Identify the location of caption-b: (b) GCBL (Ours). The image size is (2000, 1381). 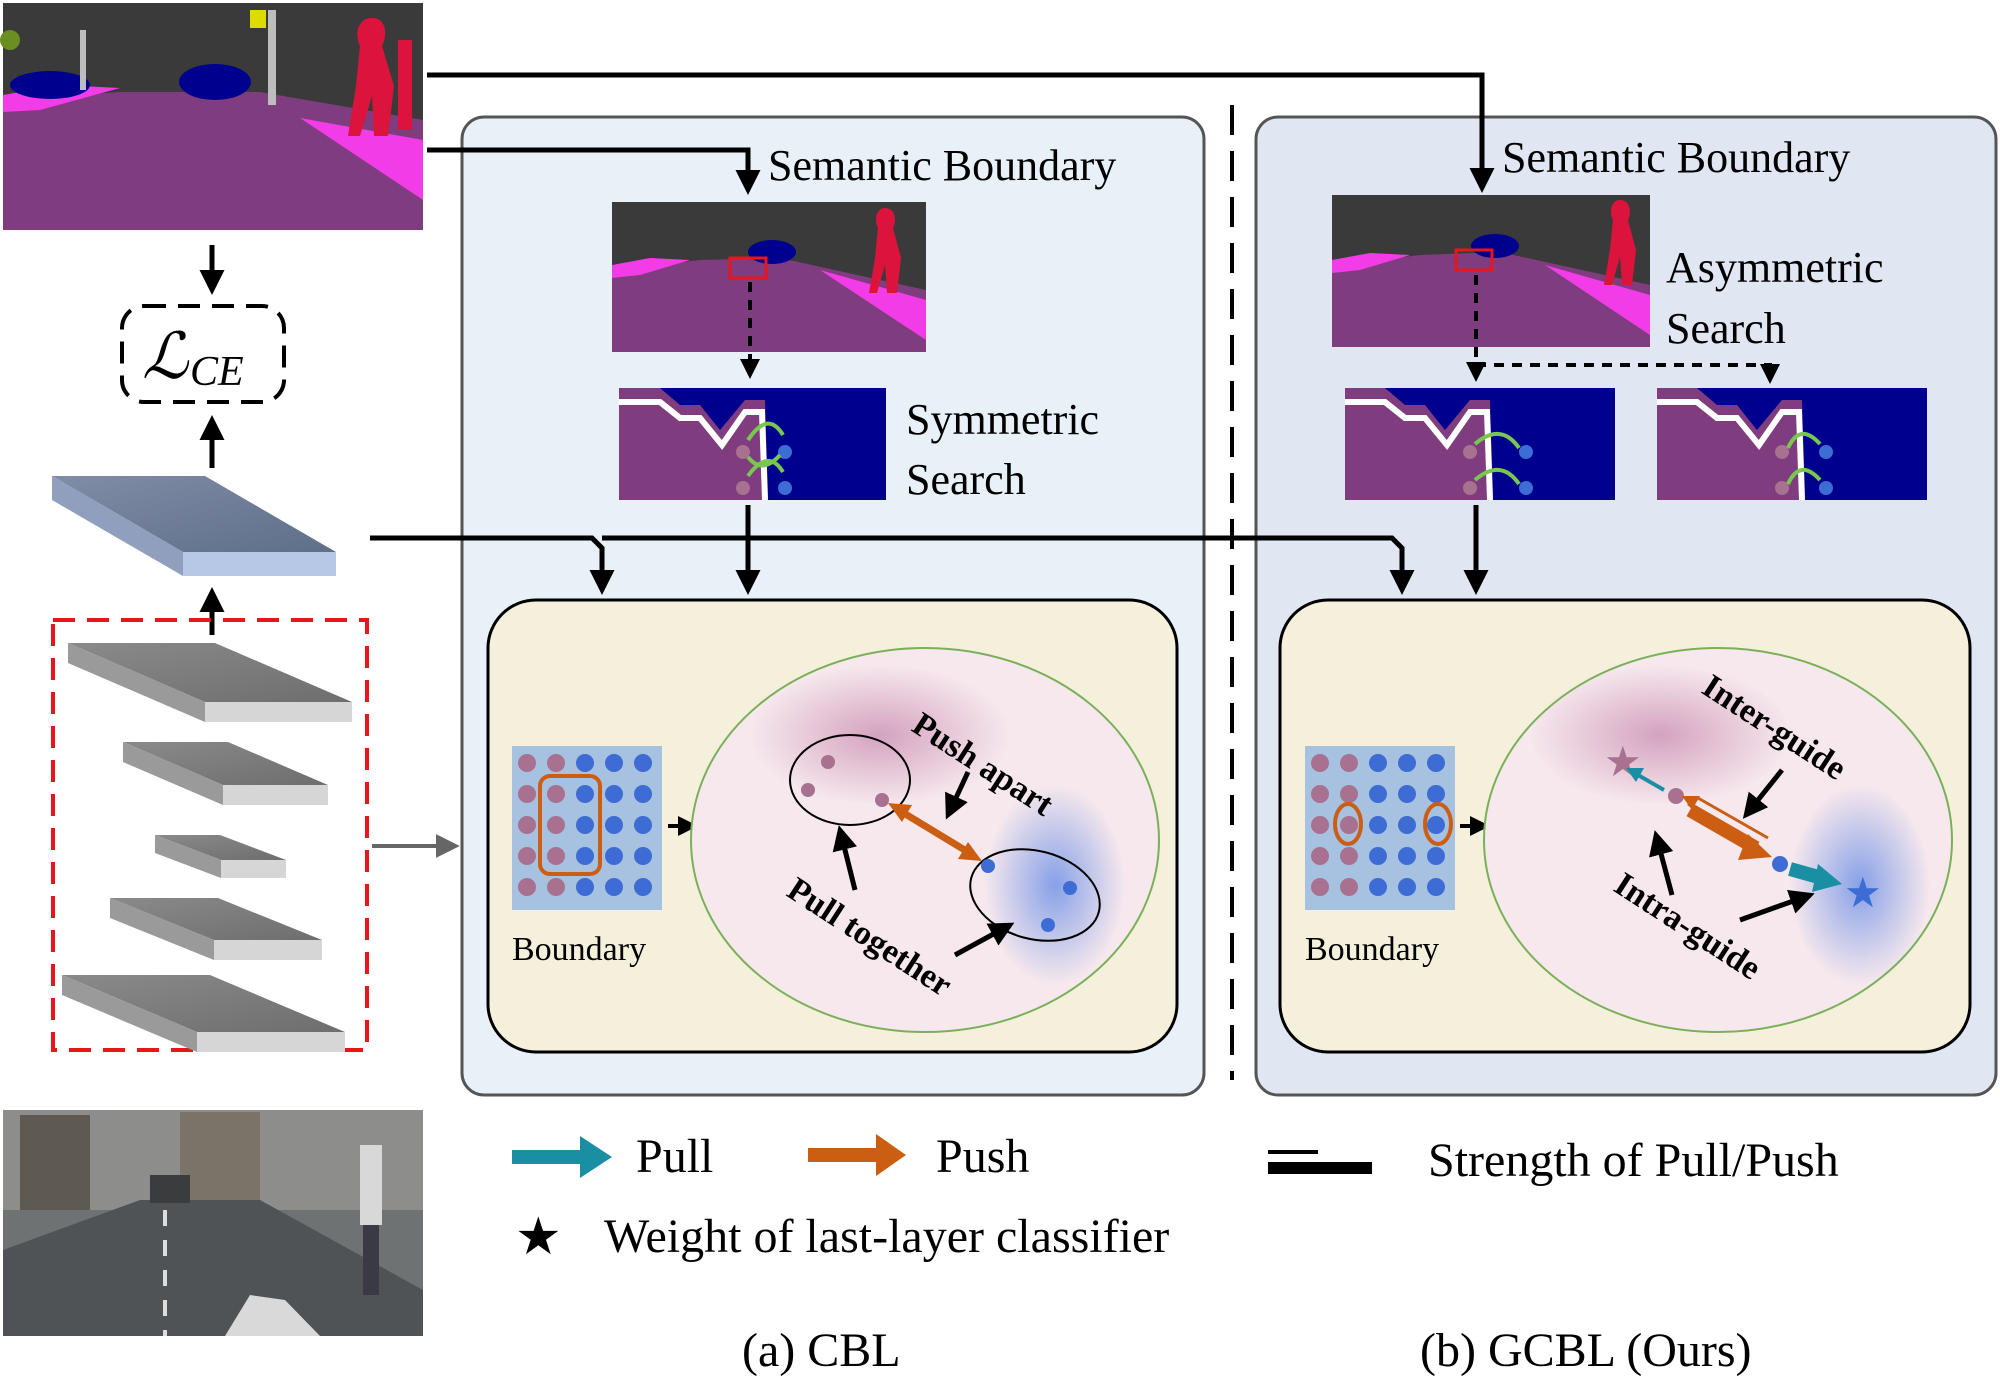
(1586, 1350).